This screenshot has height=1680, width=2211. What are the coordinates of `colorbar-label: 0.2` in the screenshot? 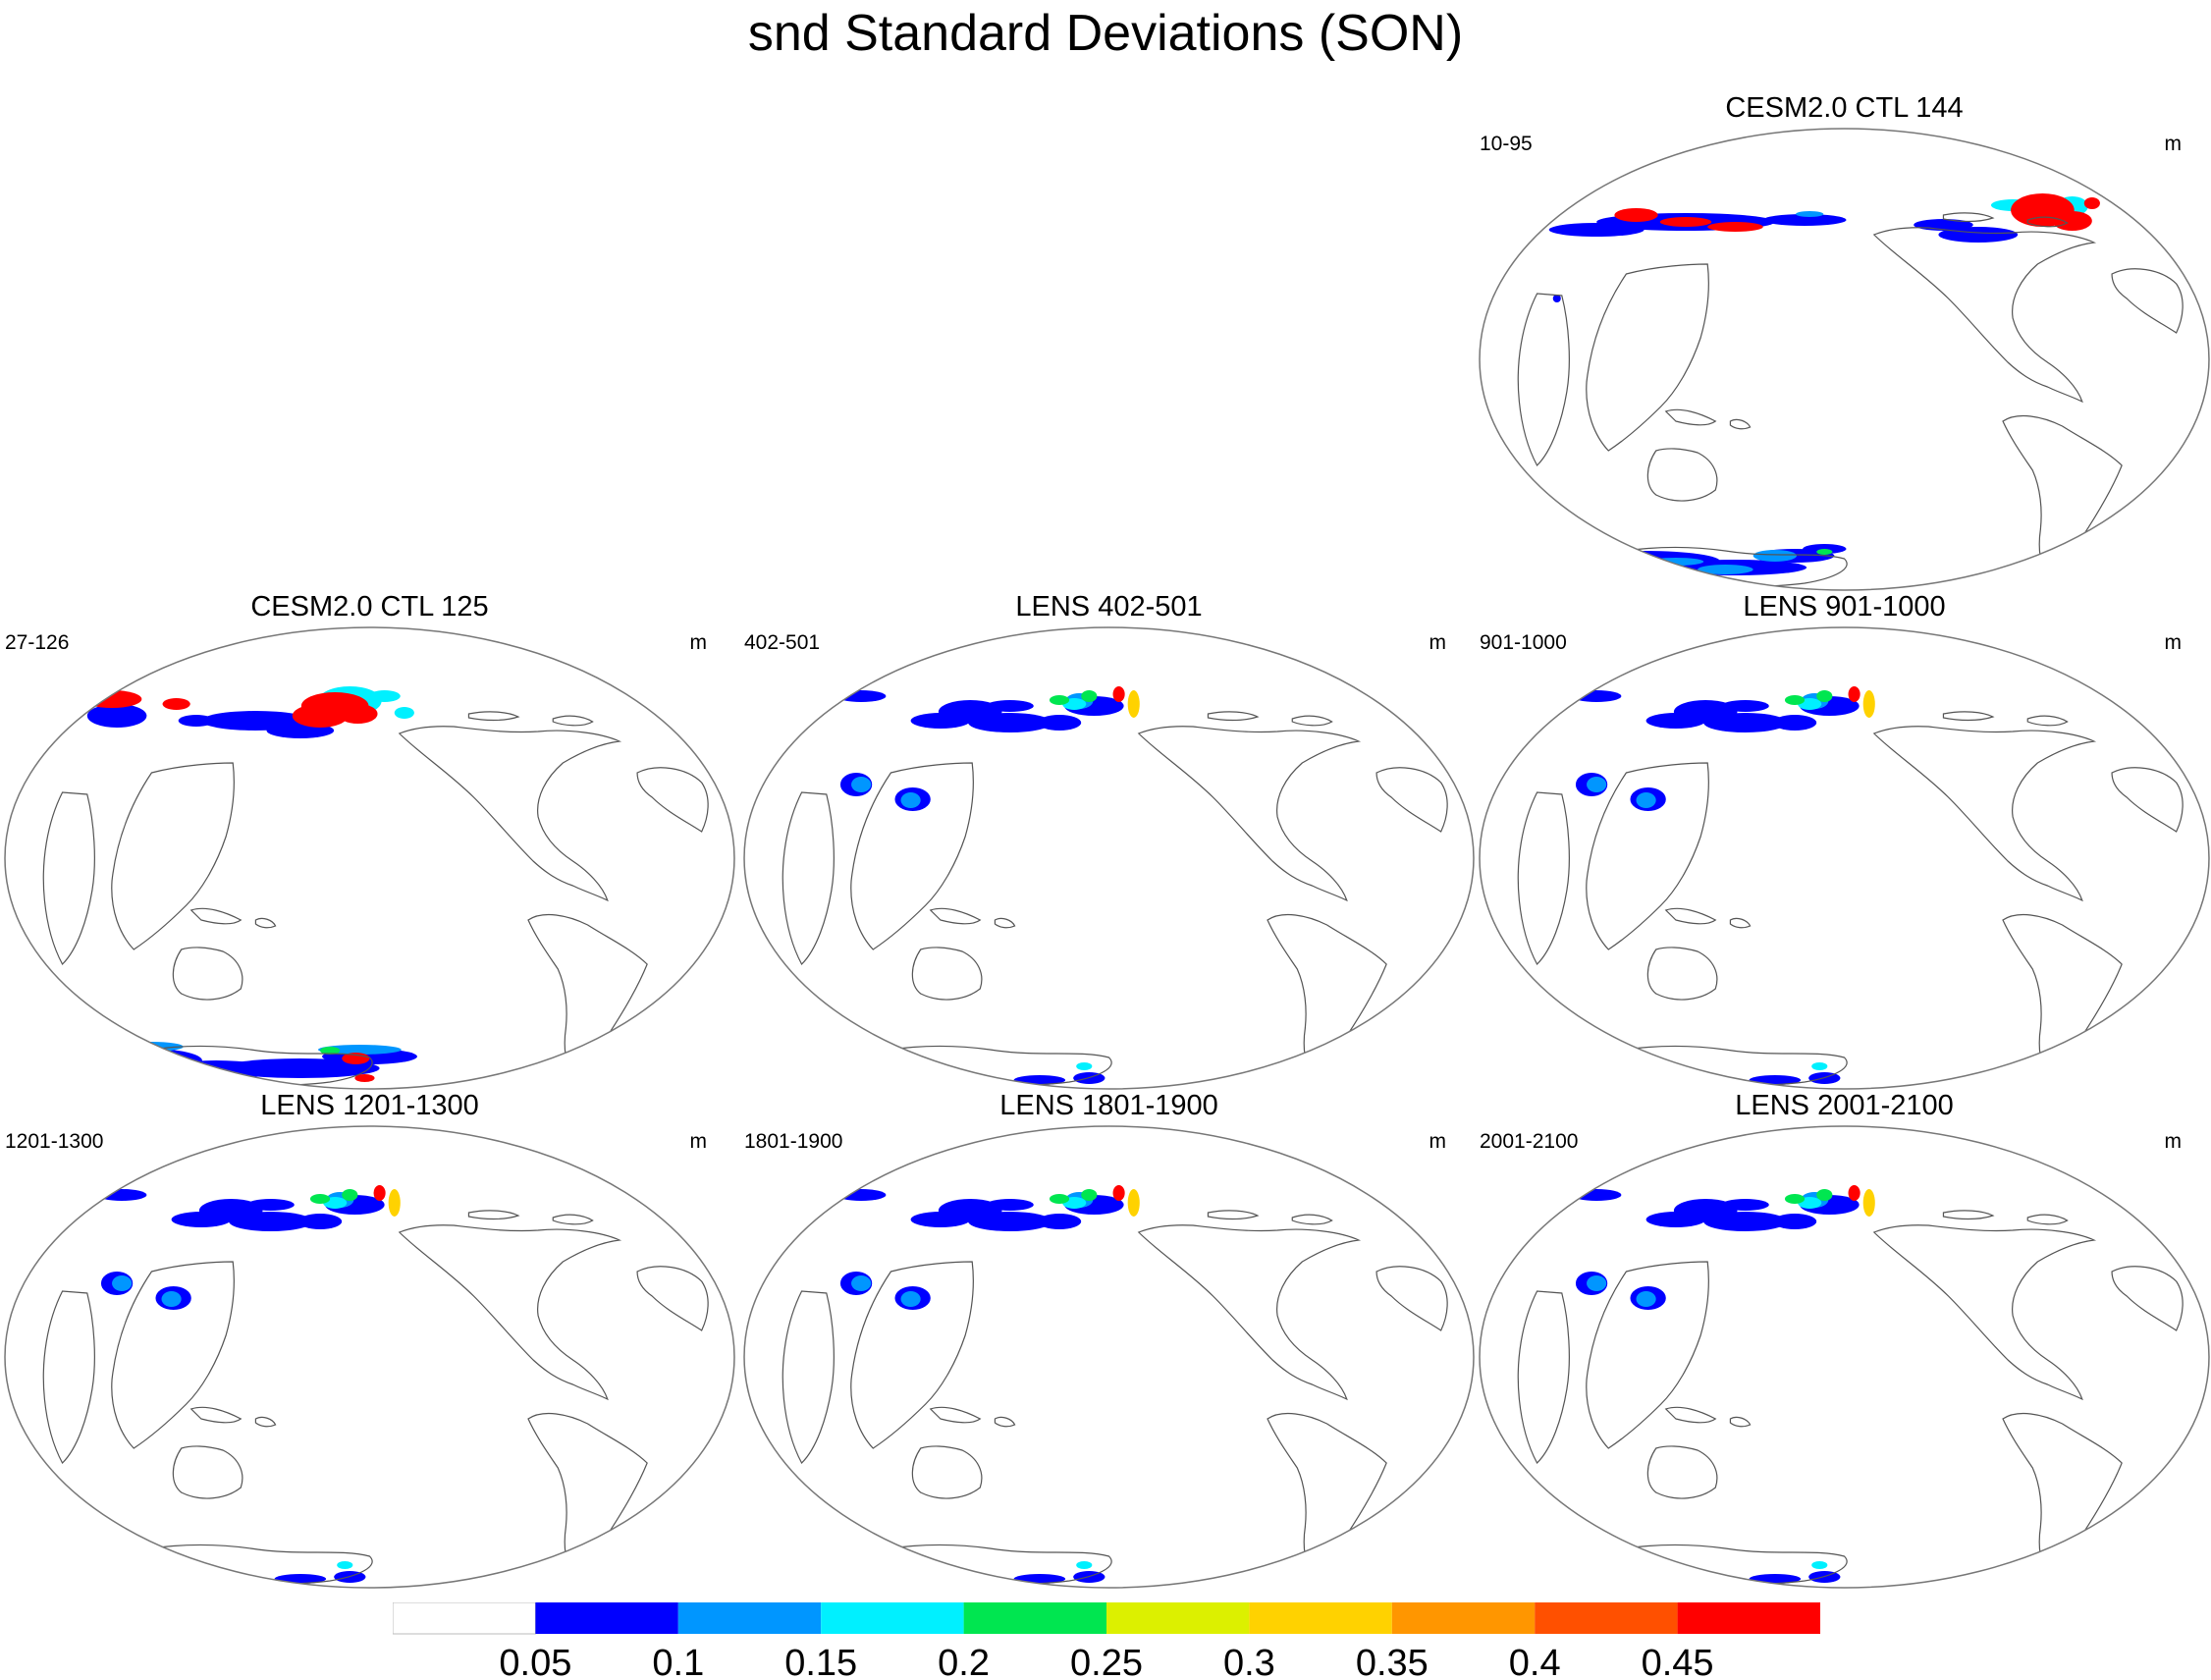 It's located at (964, 1661).